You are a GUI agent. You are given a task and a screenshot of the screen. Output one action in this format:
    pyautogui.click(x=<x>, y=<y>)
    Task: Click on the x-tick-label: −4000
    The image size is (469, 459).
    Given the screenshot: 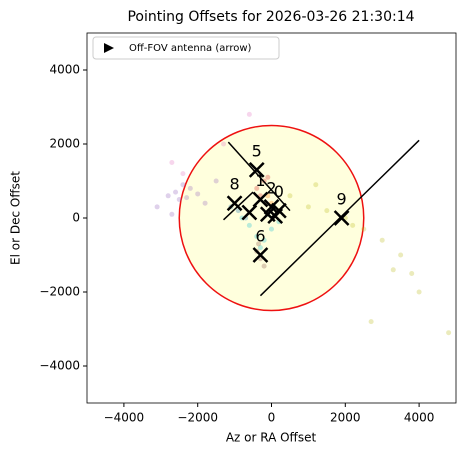 What is the action you would take?
    pyautogui.click(x=124, y=418)
    